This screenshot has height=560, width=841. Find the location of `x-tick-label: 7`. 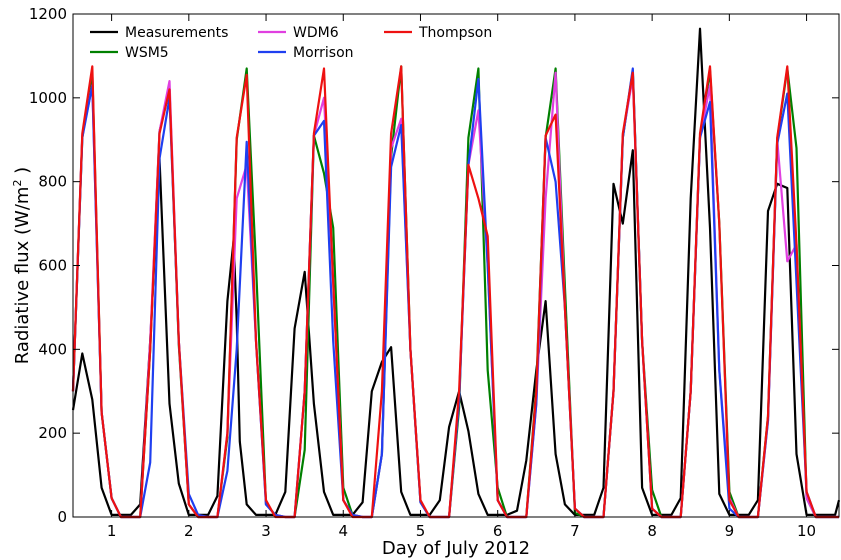

x-tick-label: 7 is located at coordinates (575, 531).